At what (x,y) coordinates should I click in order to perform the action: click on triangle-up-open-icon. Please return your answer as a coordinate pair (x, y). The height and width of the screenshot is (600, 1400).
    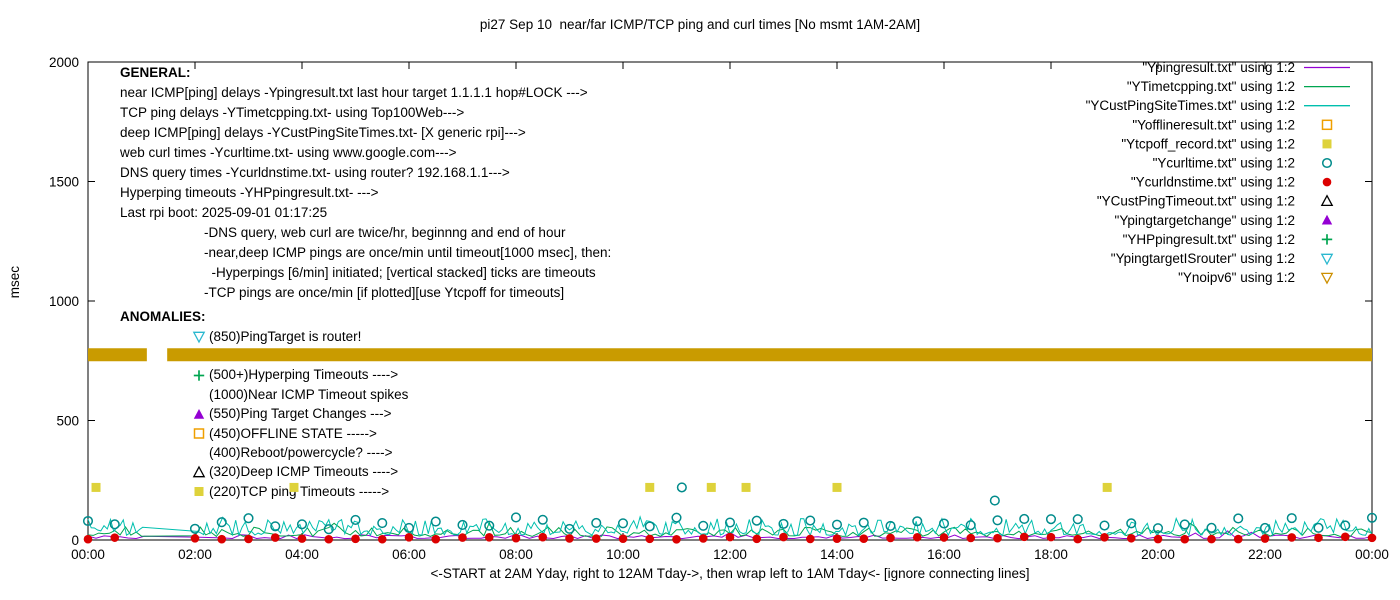
    Looking at the image, I should click on (199, 471).